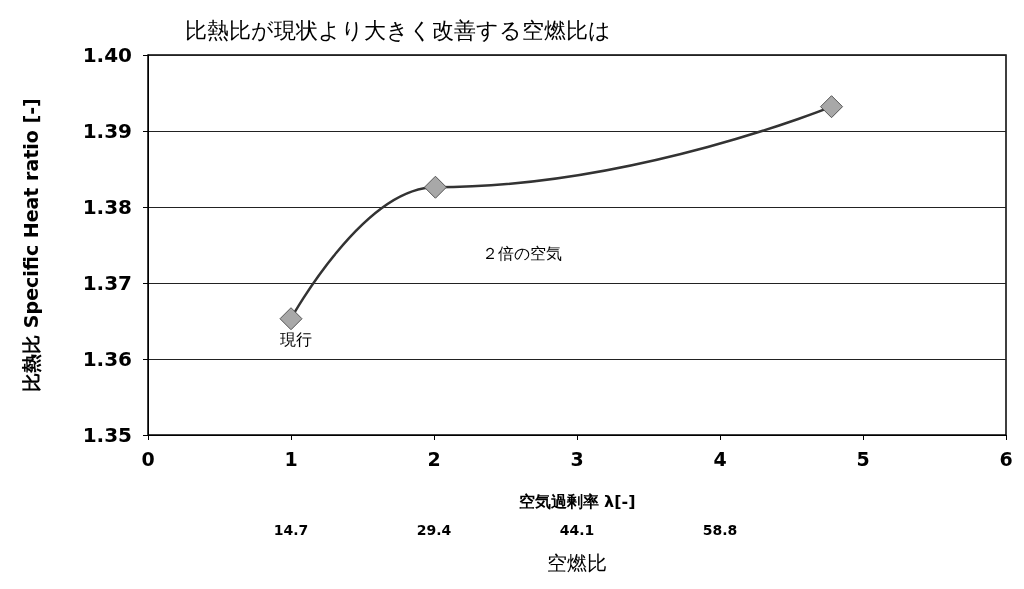 This screenshot has width=1024, height=589. I want to click on x-axis-title: 空気過剰率 λ[-], so click(577, 501).